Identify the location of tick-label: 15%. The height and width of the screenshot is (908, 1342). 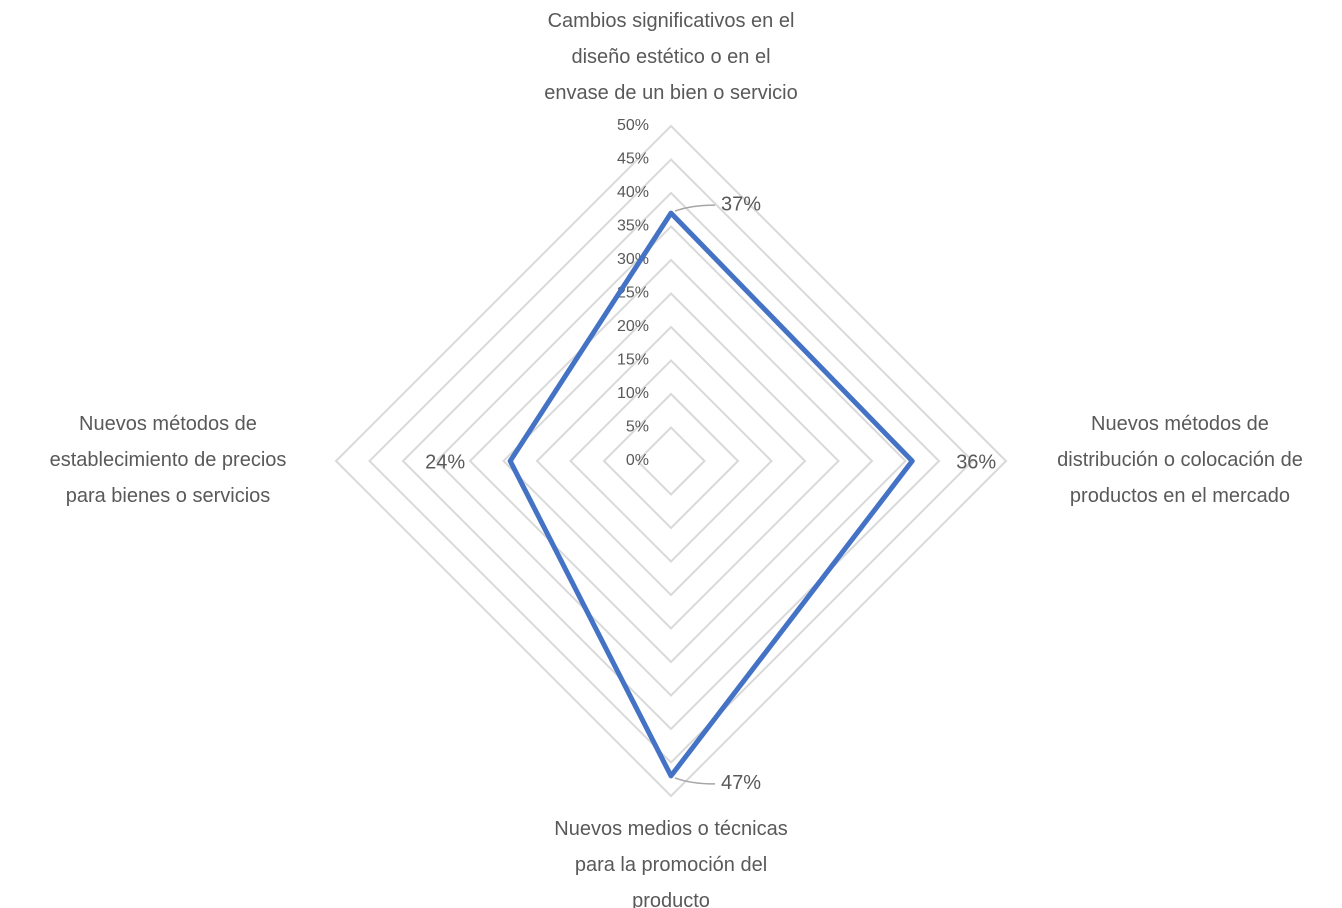
(633, 360).